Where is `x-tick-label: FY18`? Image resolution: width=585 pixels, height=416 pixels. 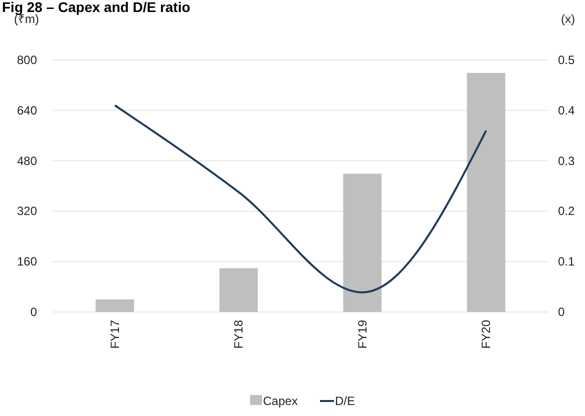 x-tick-label: FY18 is located at coordinates (239, 334).